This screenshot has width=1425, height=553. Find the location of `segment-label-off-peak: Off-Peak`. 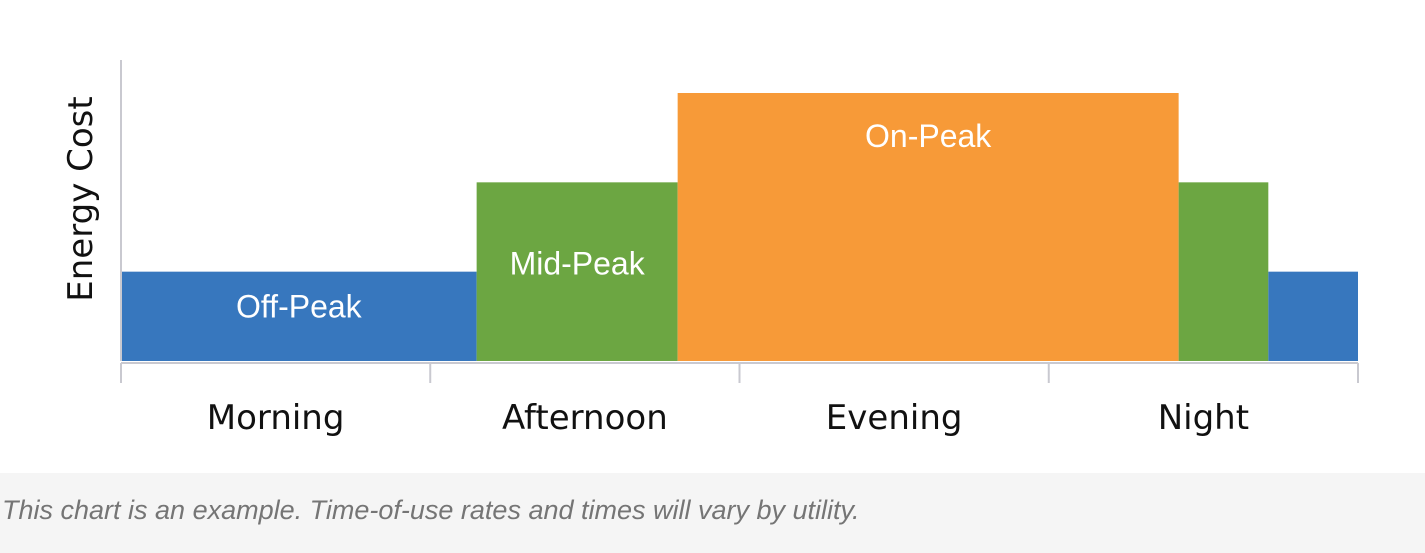

segment-label-off-peak: Off-Peak is located at coordinates (299, 307).